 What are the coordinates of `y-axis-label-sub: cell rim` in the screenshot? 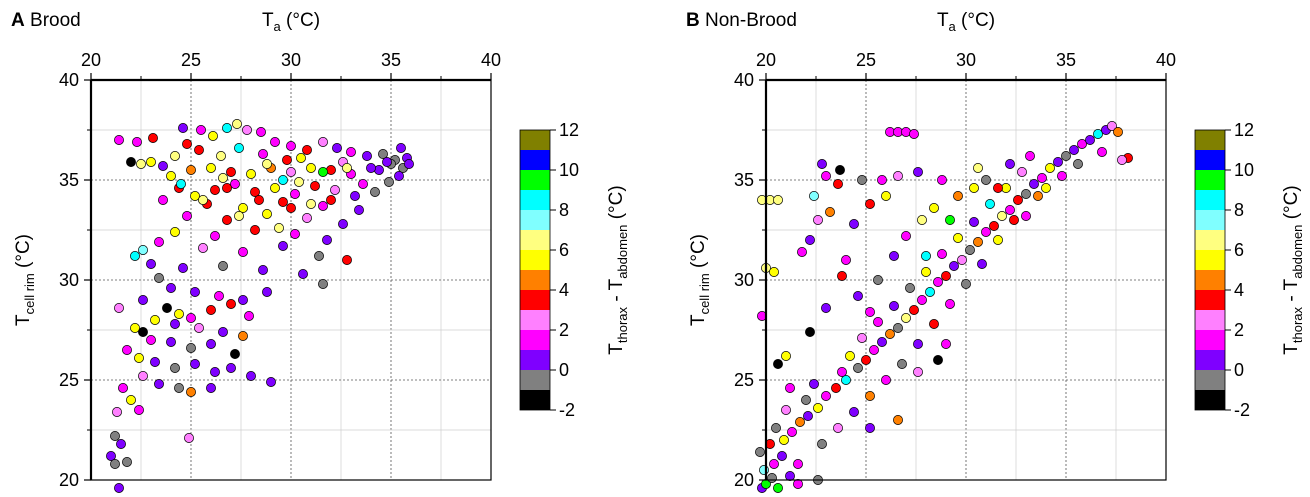 It's located at (29, 293).